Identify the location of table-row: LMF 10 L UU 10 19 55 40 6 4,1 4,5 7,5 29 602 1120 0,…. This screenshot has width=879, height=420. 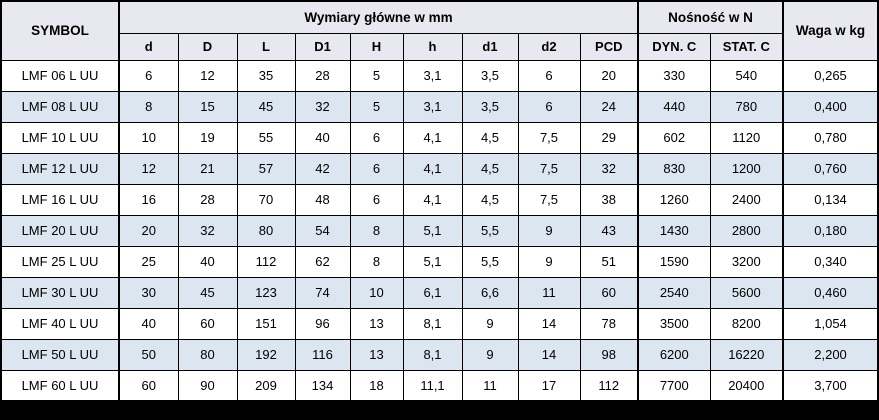
(439, 137).